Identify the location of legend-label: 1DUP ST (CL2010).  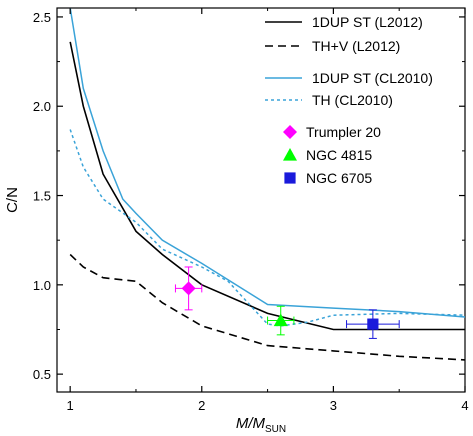
(372, 78).